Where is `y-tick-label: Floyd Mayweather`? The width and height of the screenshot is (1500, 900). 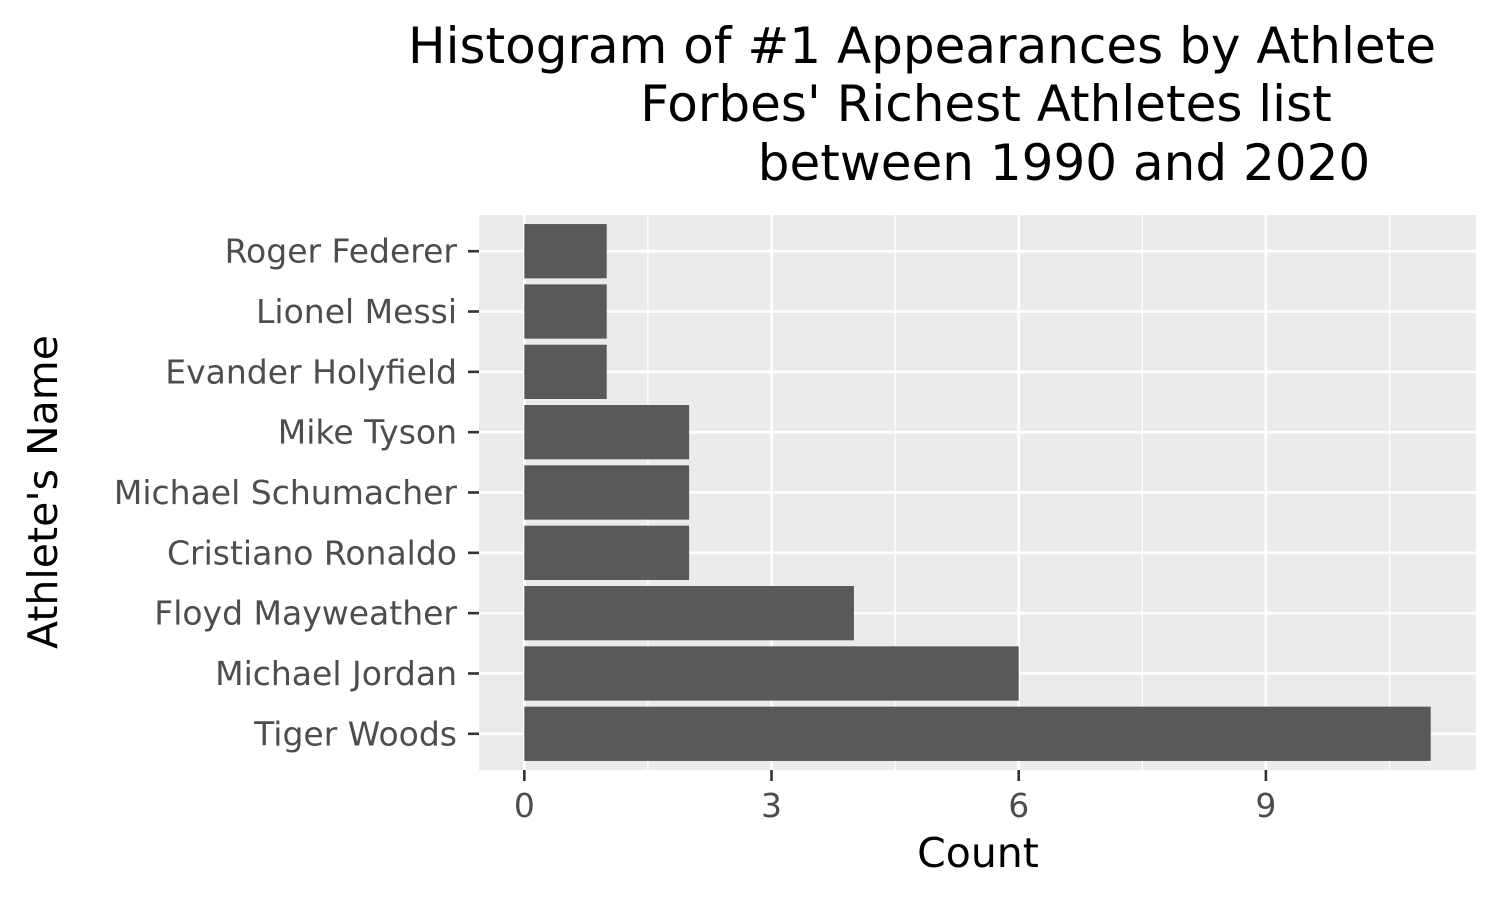 y-tick-label: Floyd Mayweather is located at coordinates (305, 613).